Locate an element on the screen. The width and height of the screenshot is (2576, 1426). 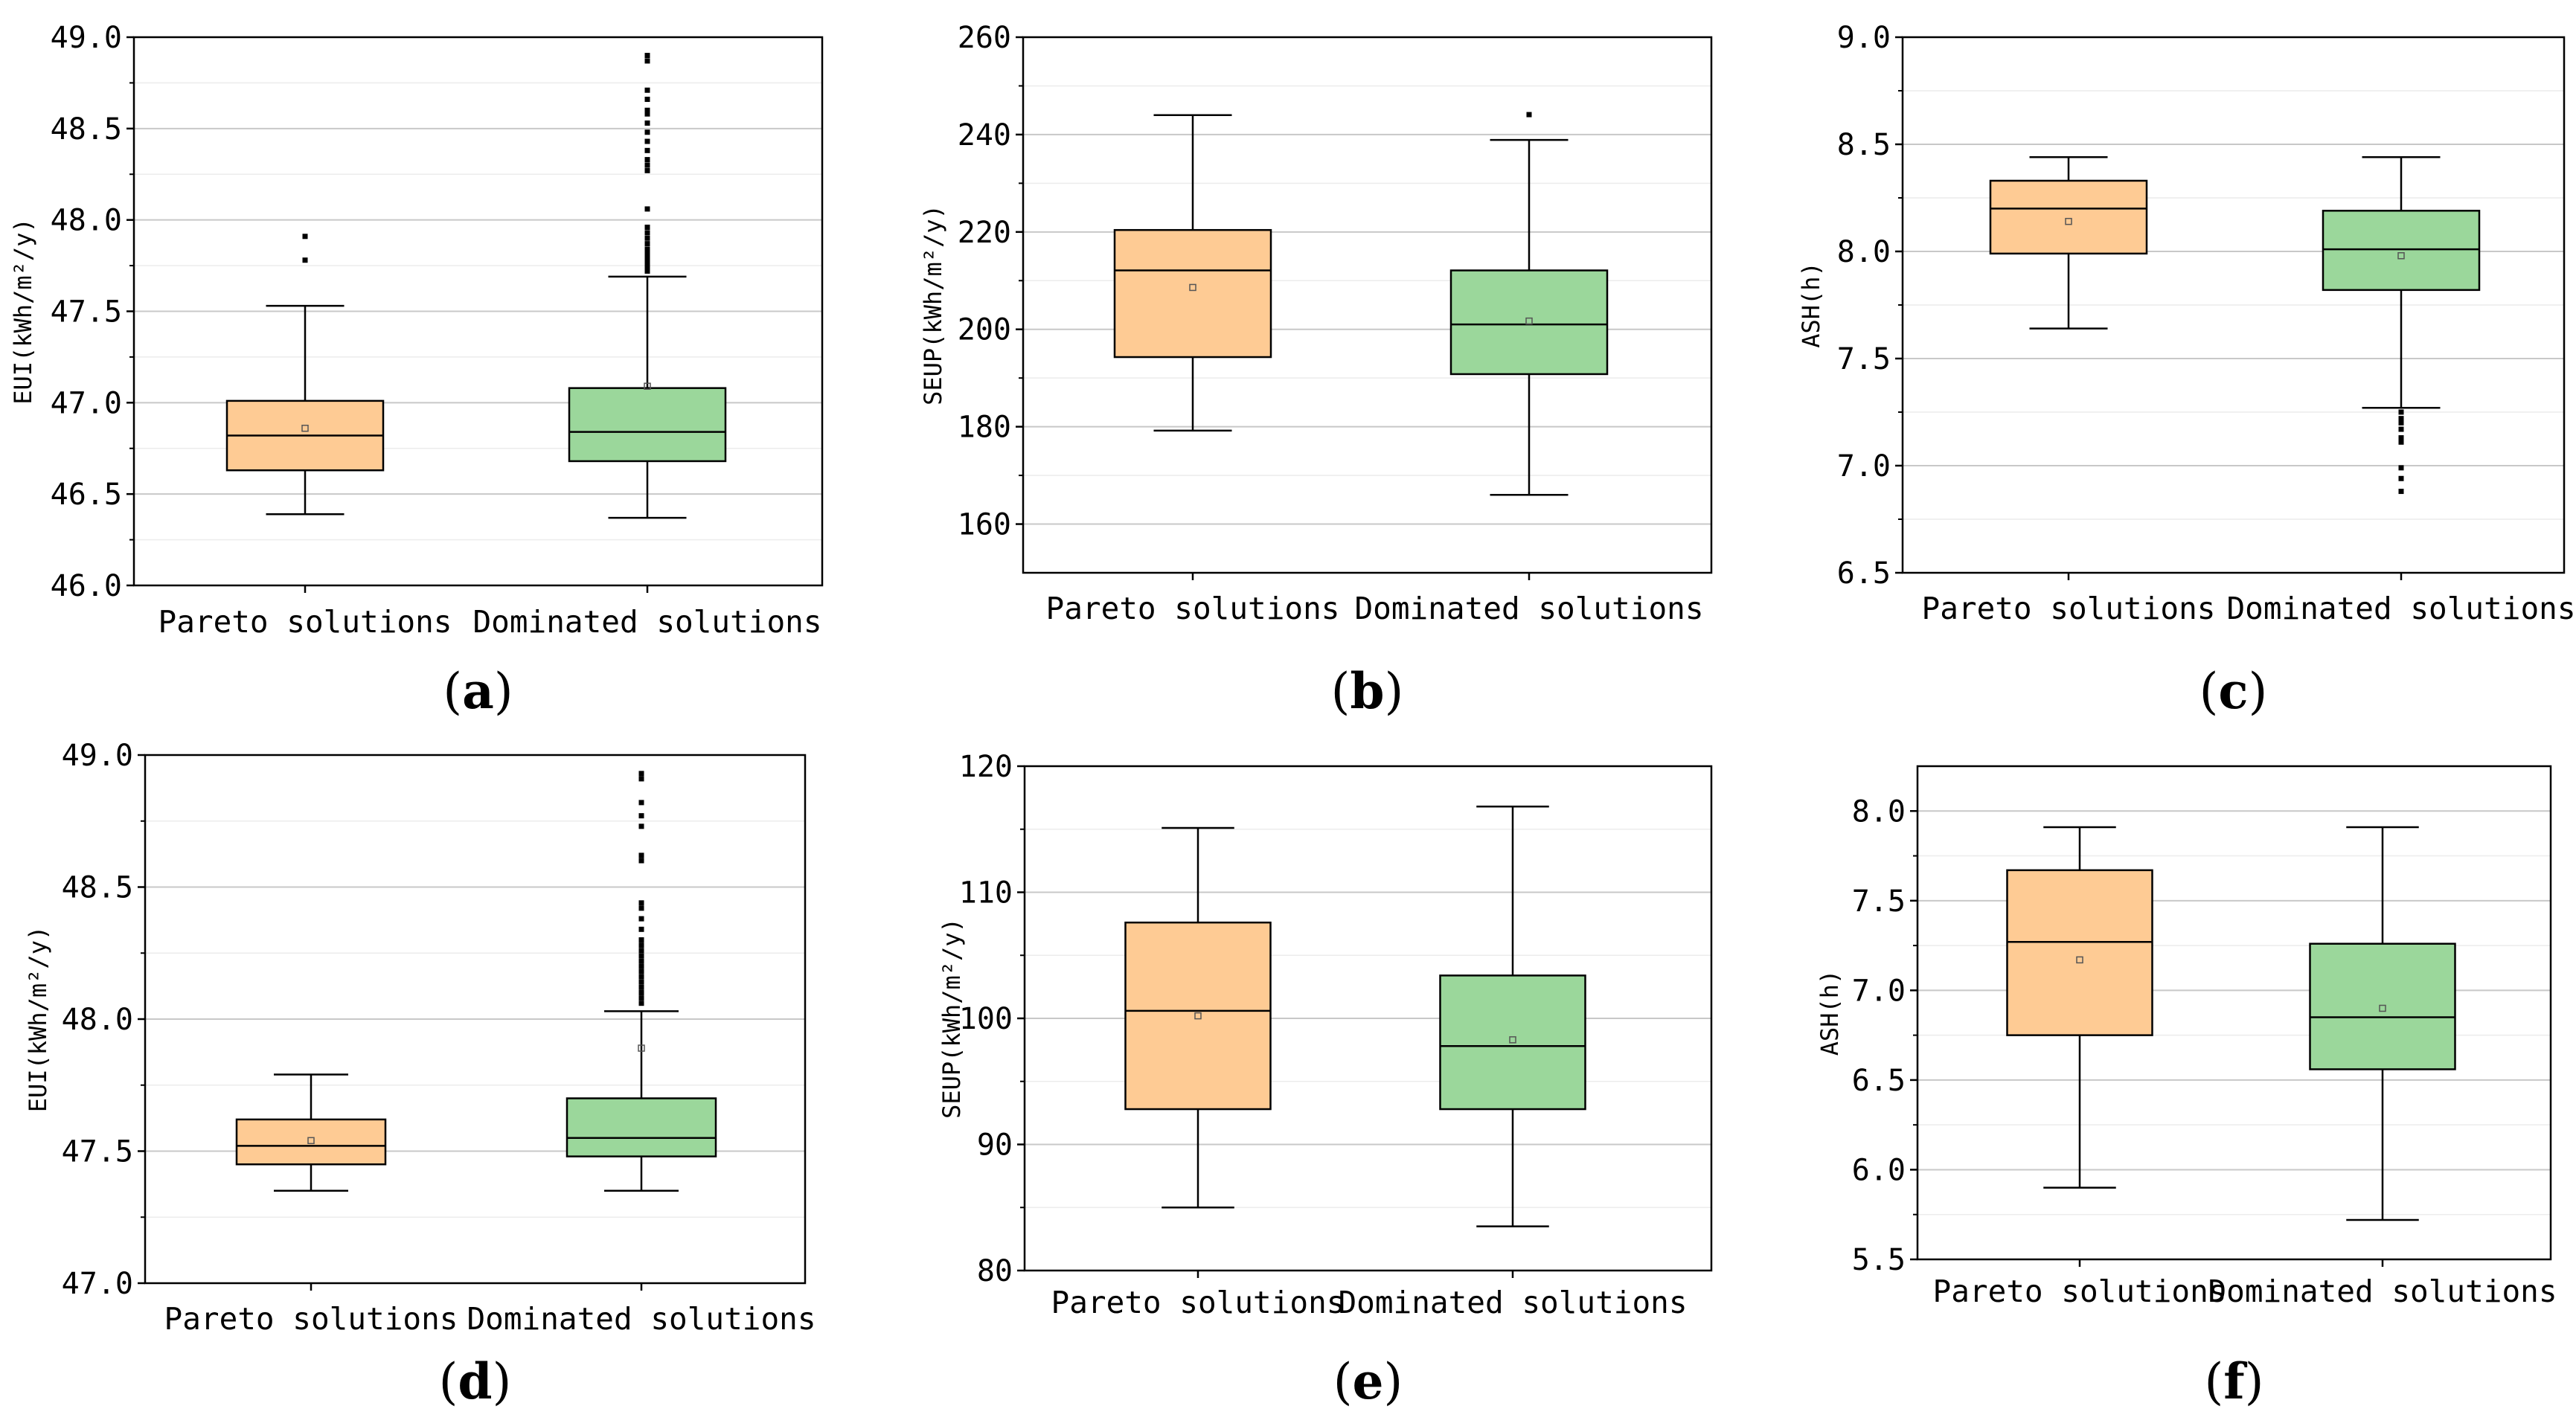
y-tick-label: 120 is located at coordinates (986, 767).